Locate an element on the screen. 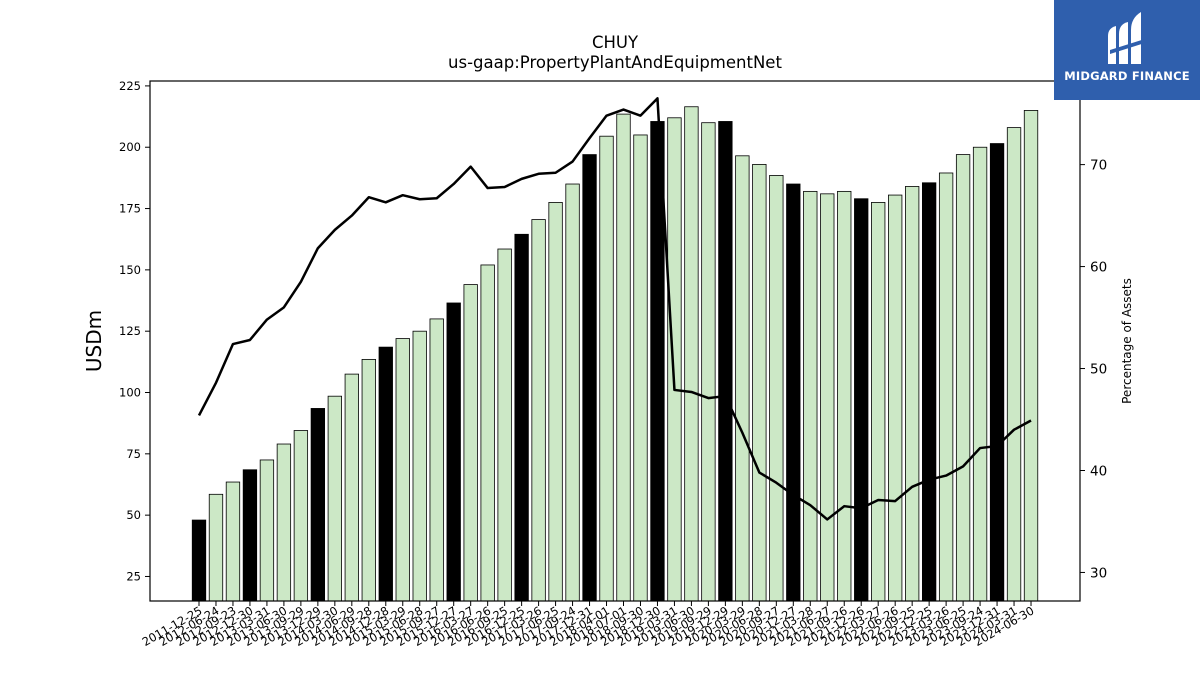  y-tick-label: 75 is located at coordinates (133, 454).